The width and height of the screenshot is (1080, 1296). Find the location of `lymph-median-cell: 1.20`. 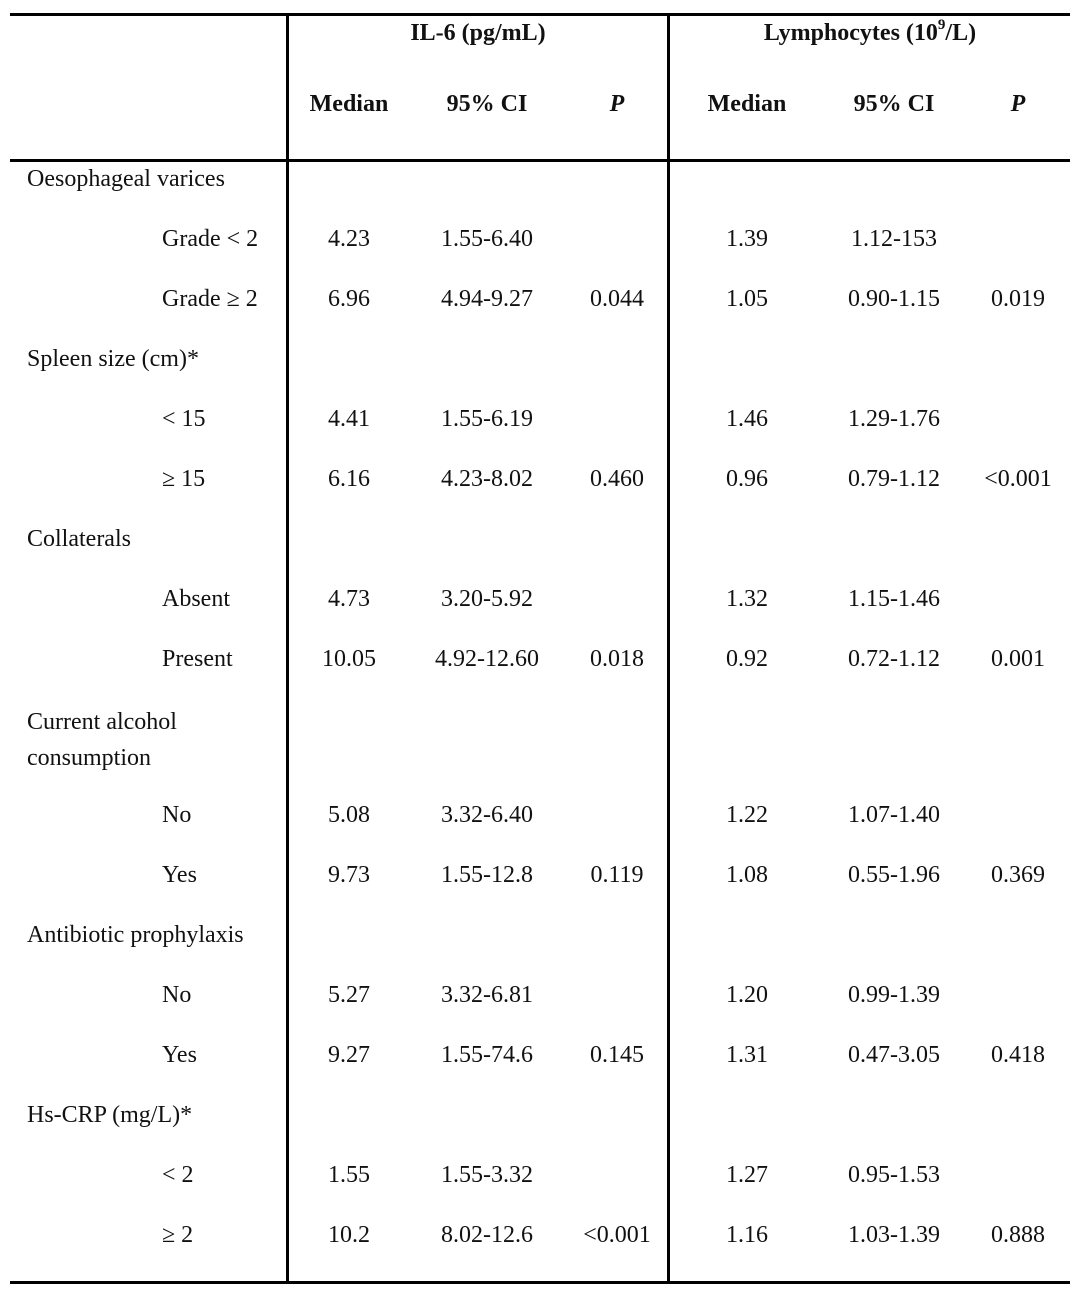

lymph-median-cell: 1.20 is located at coordinates (747, 995).